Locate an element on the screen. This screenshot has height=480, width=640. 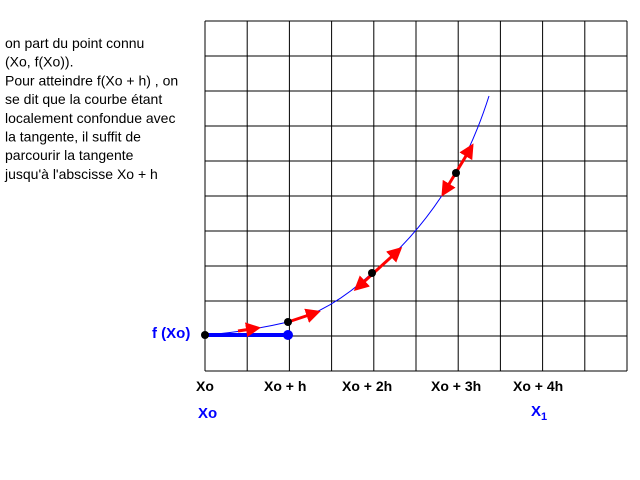
explanation-line: on part du point connu is located at coordinates (74, 43).